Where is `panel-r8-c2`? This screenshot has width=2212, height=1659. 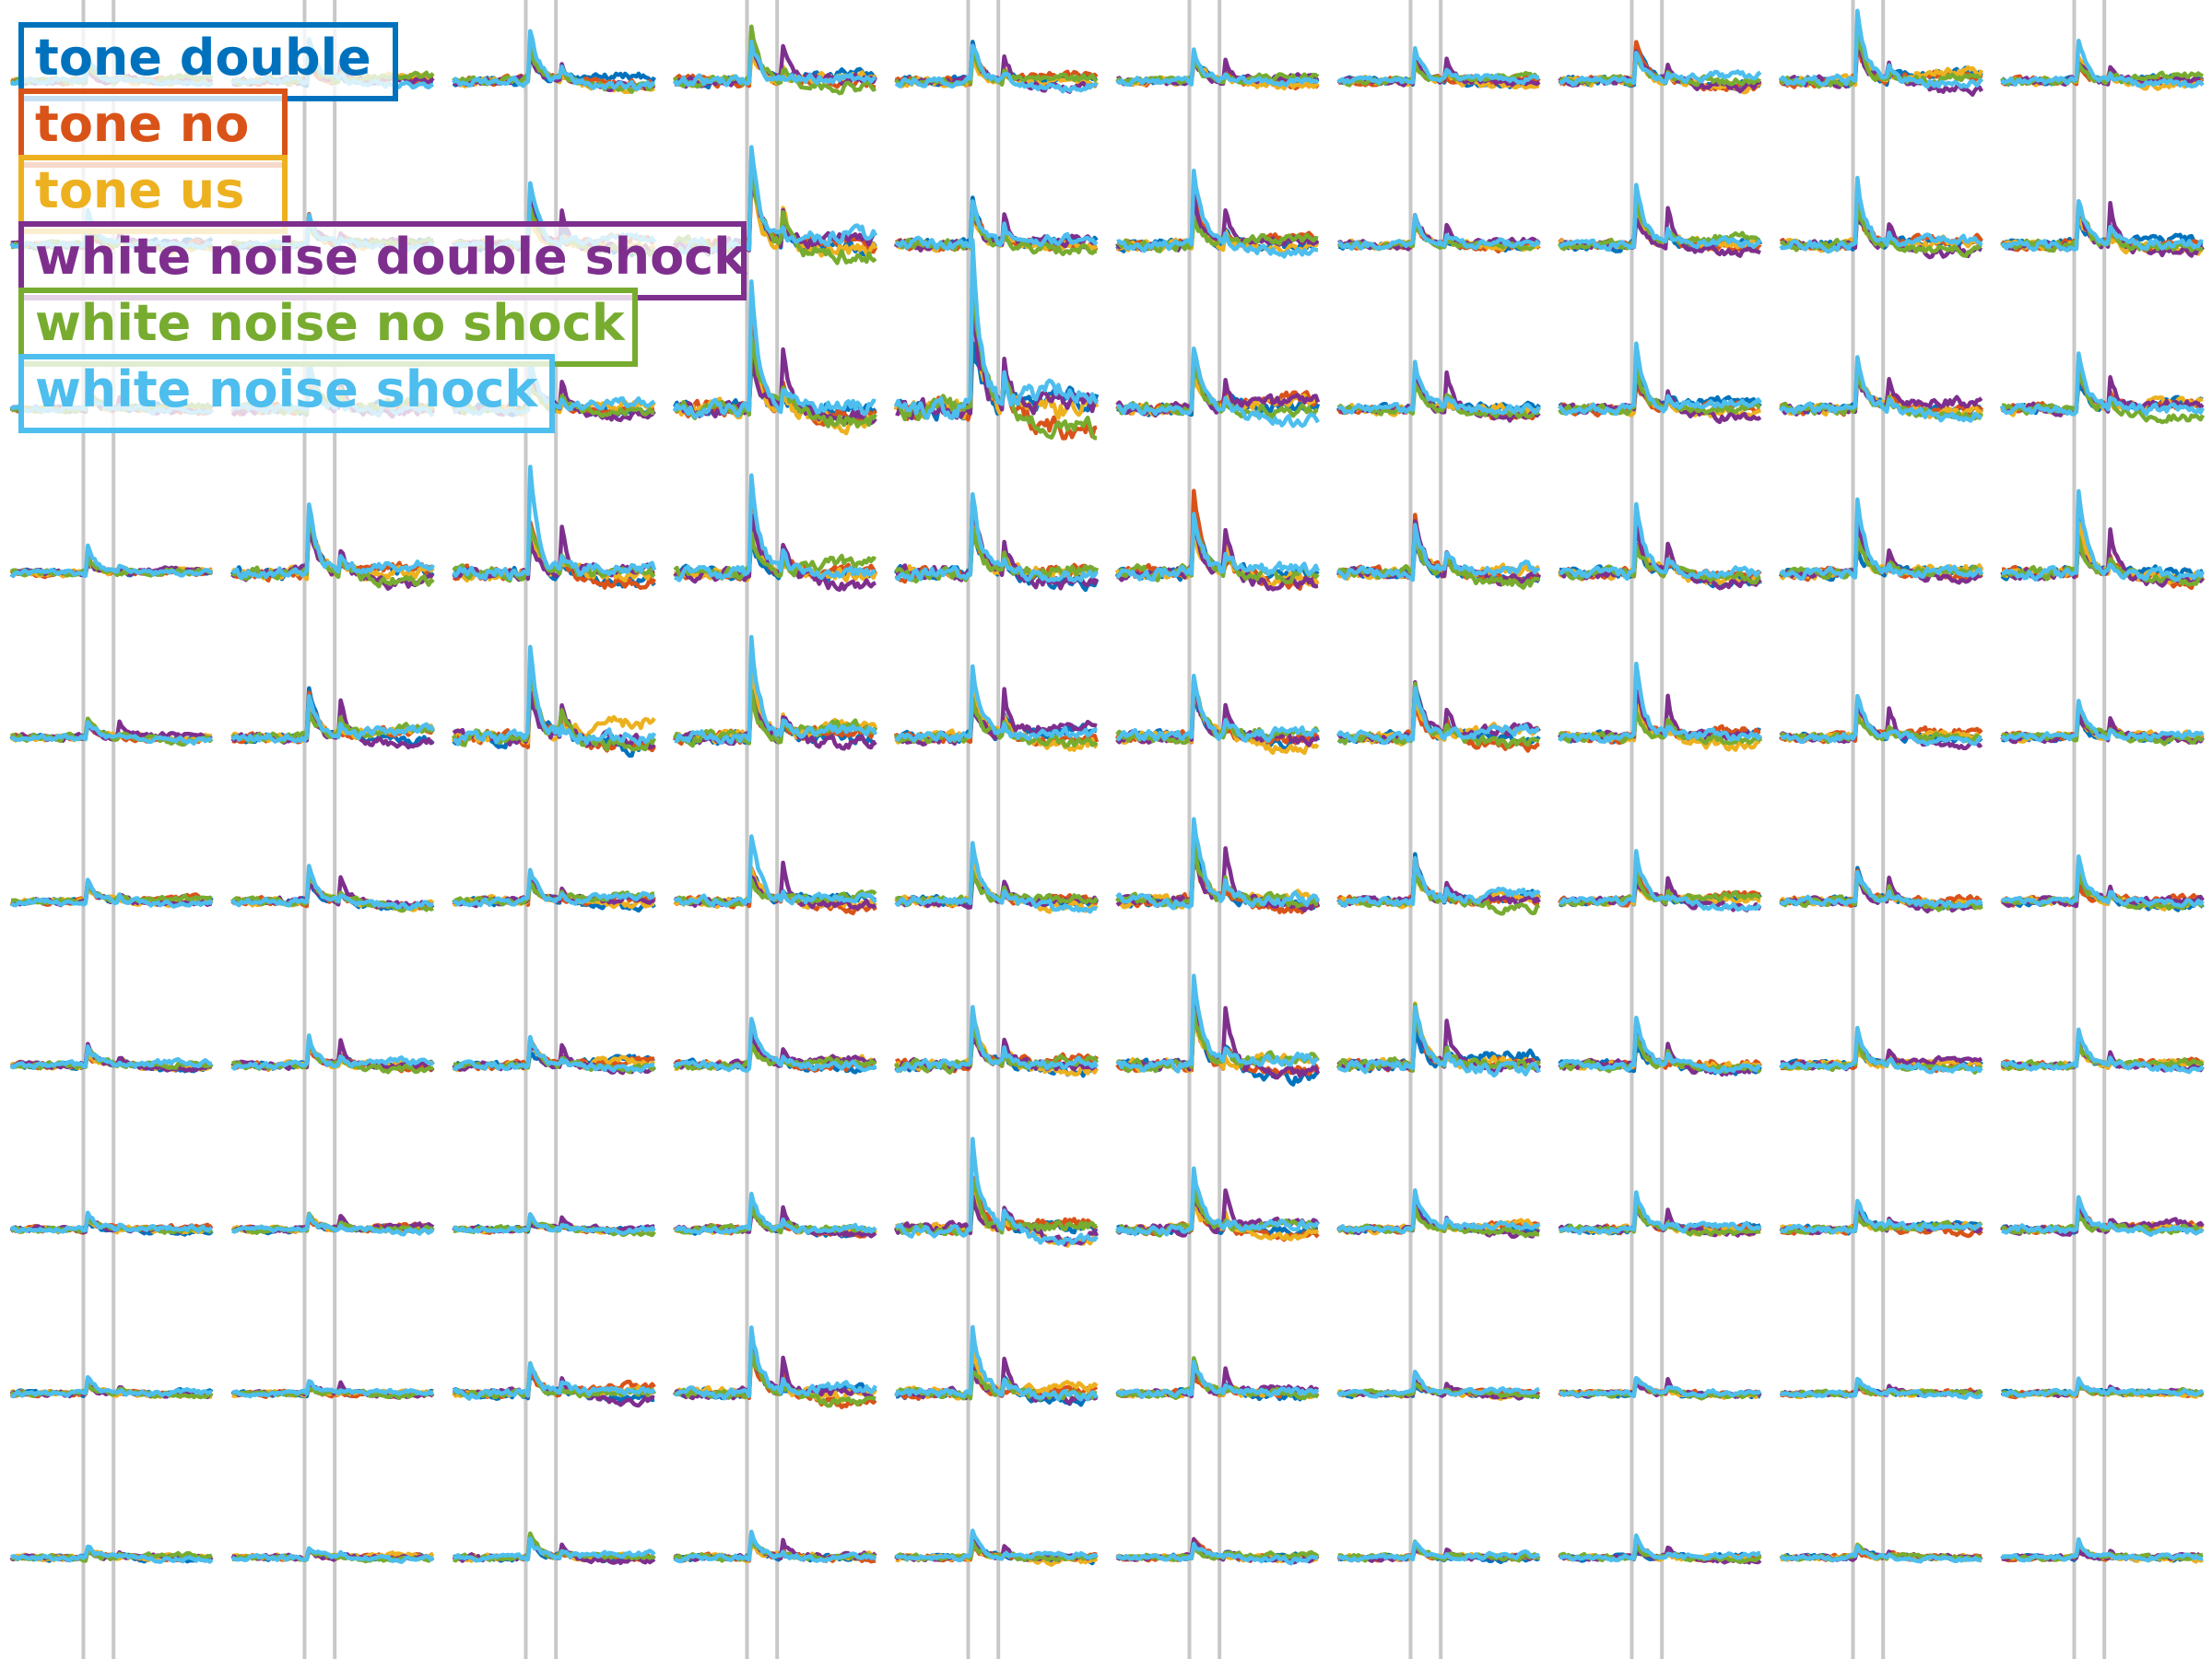 panel-r8-c2 is located at coordinates (332, 1224).